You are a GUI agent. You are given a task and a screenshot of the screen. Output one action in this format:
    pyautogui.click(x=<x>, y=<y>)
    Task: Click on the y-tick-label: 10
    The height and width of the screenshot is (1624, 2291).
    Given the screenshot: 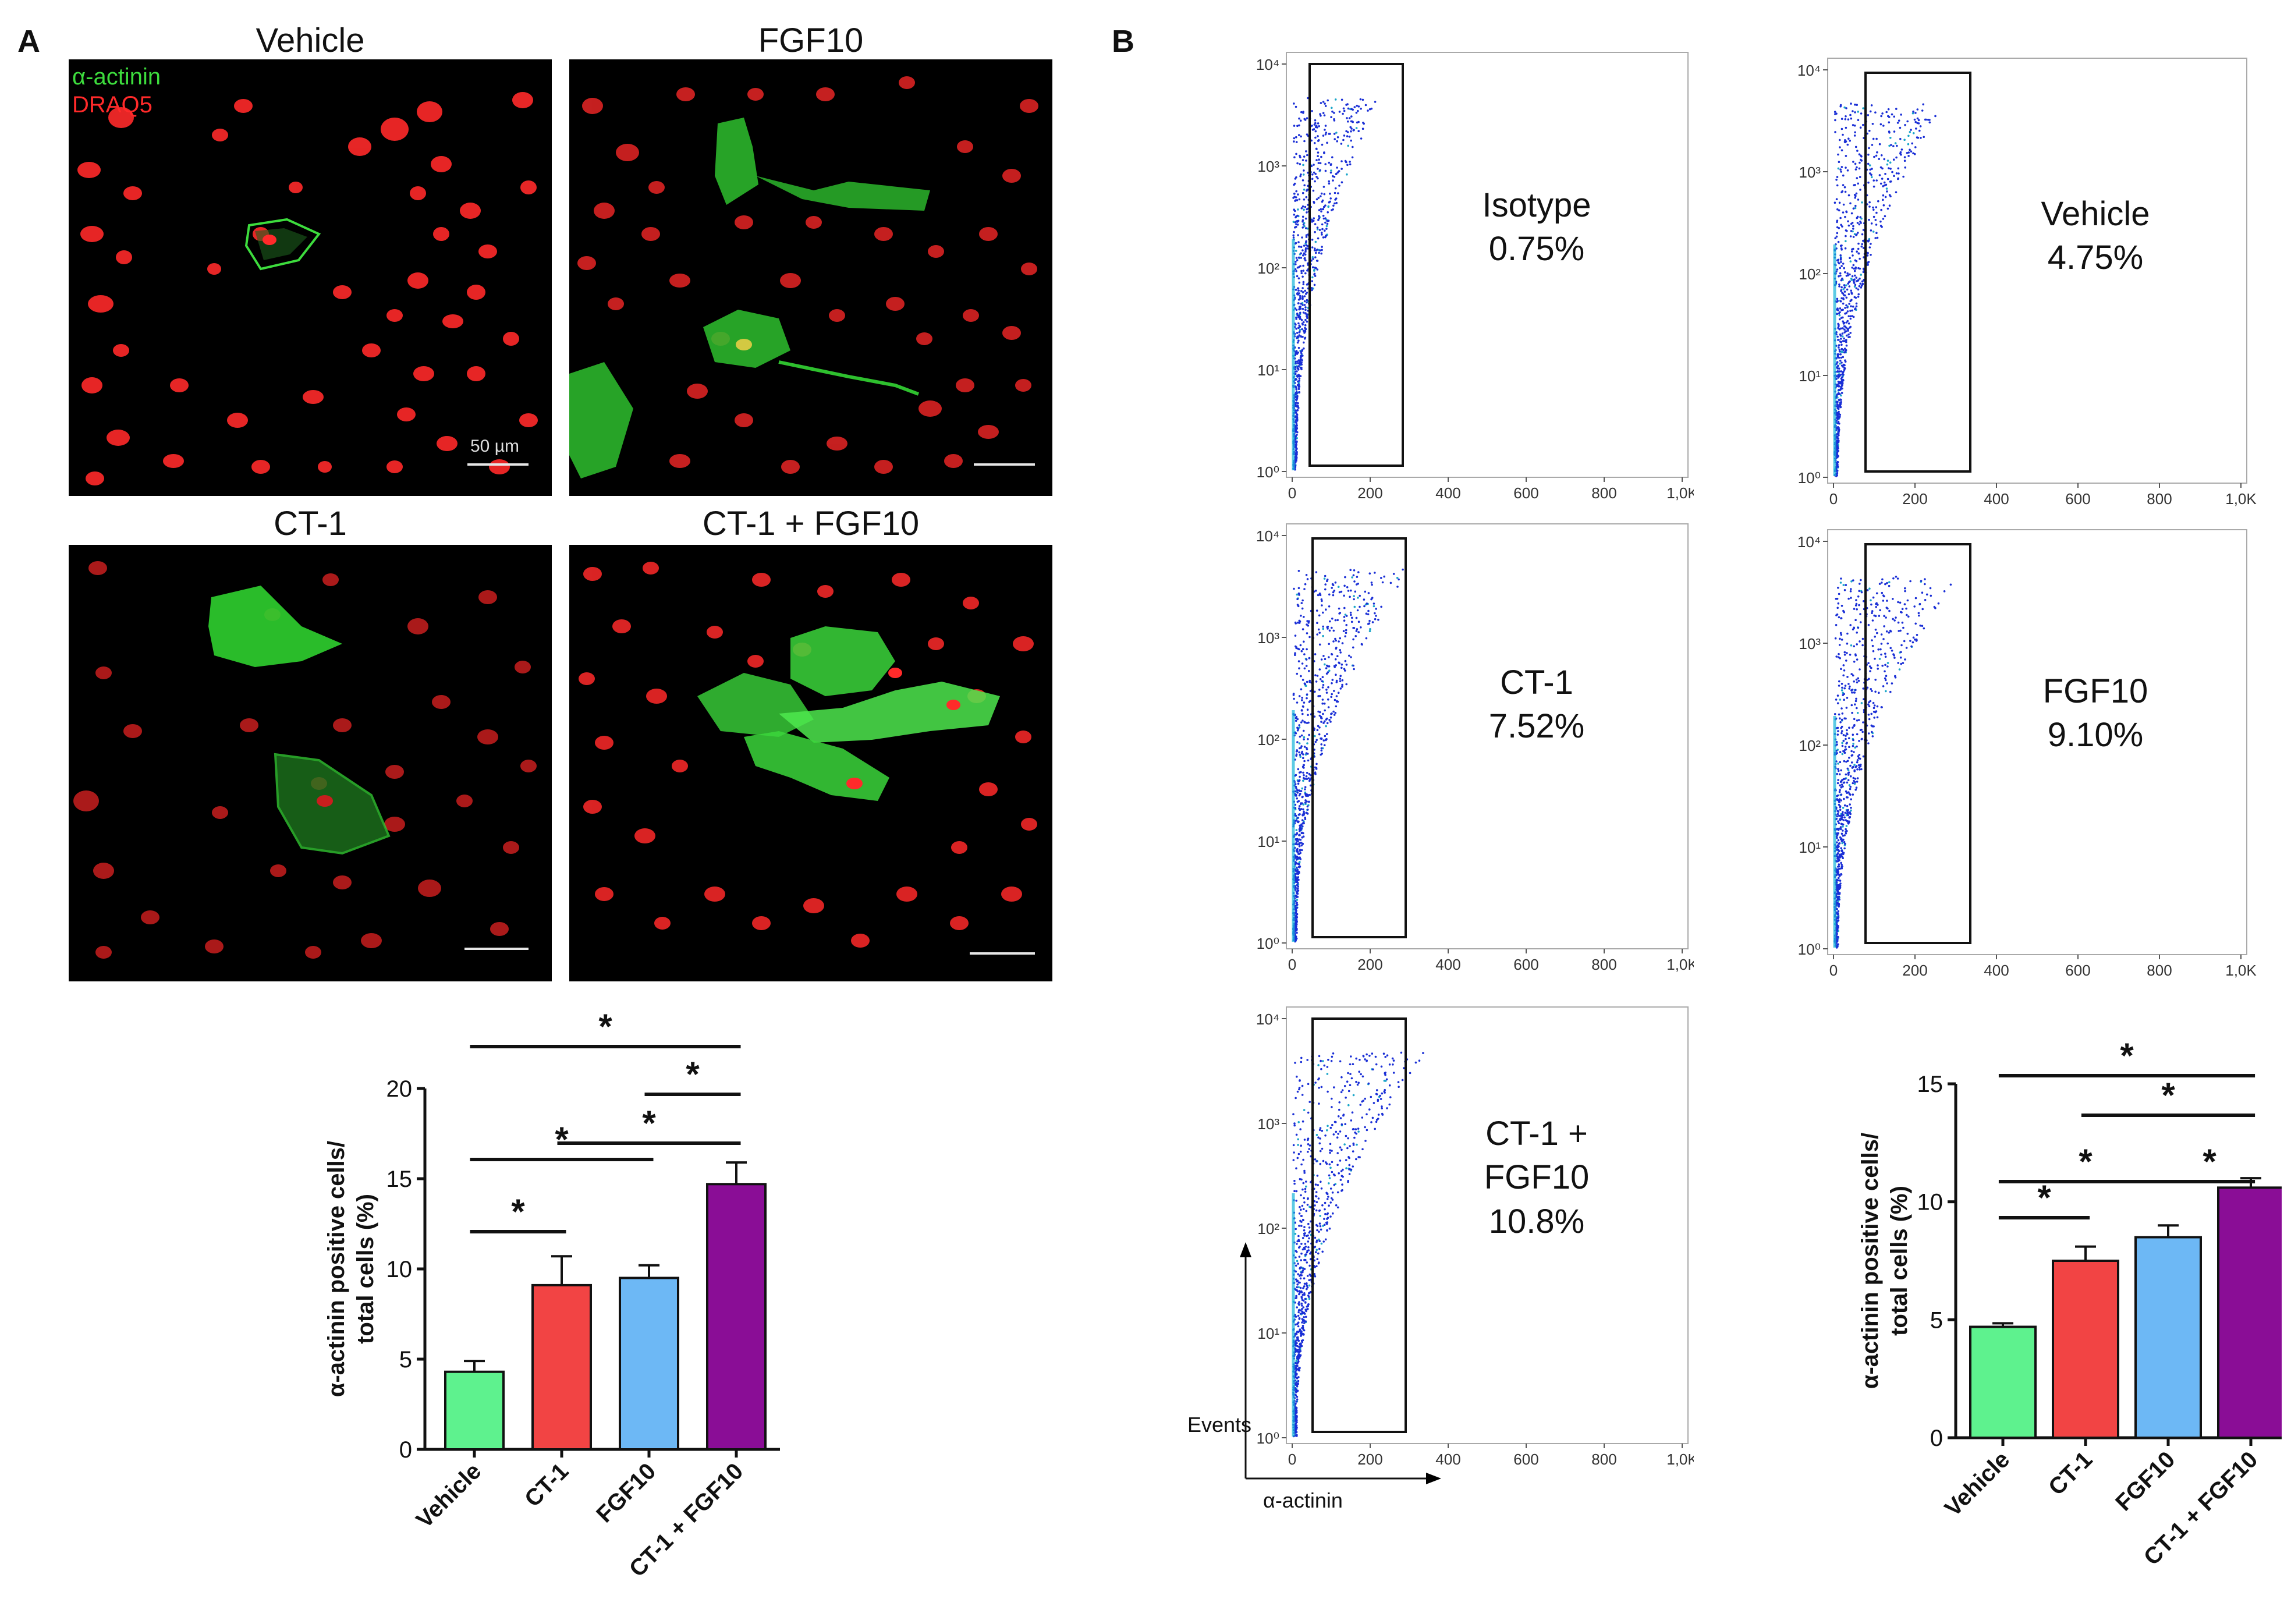 What is the action you would take?
    pyautogui.click(x=399, y=1269)
    